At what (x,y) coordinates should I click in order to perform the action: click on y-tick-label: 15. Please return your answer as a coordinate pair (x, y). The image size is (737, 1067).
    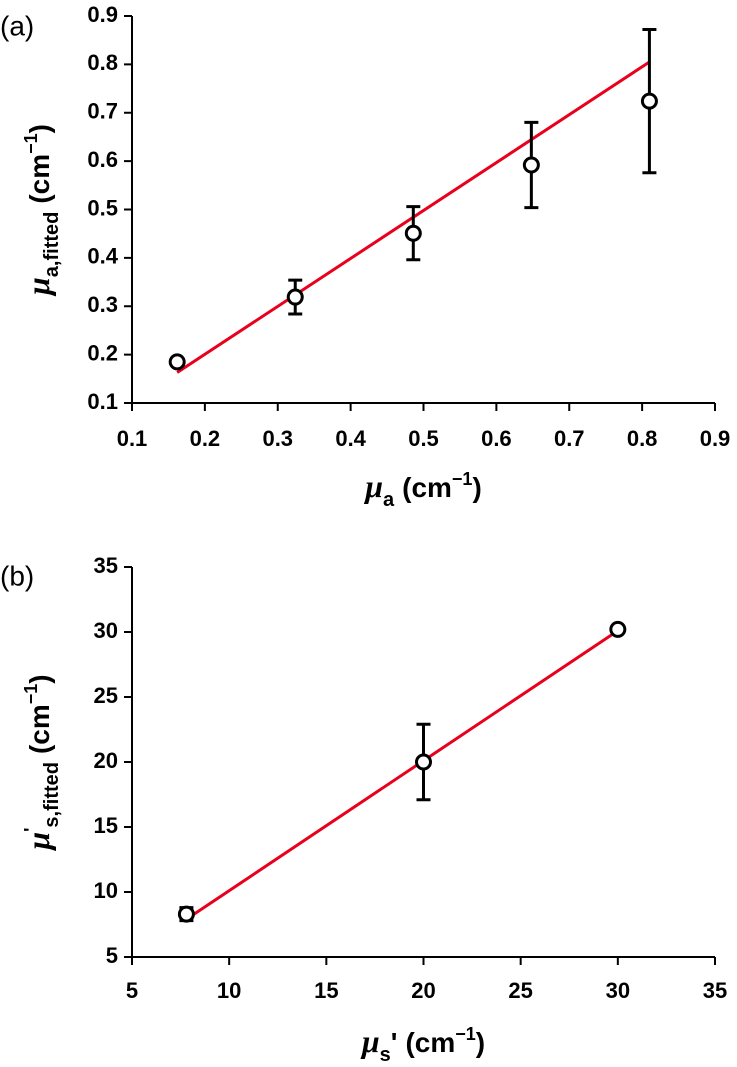
    Looking at the image, I should click on (106, 825).